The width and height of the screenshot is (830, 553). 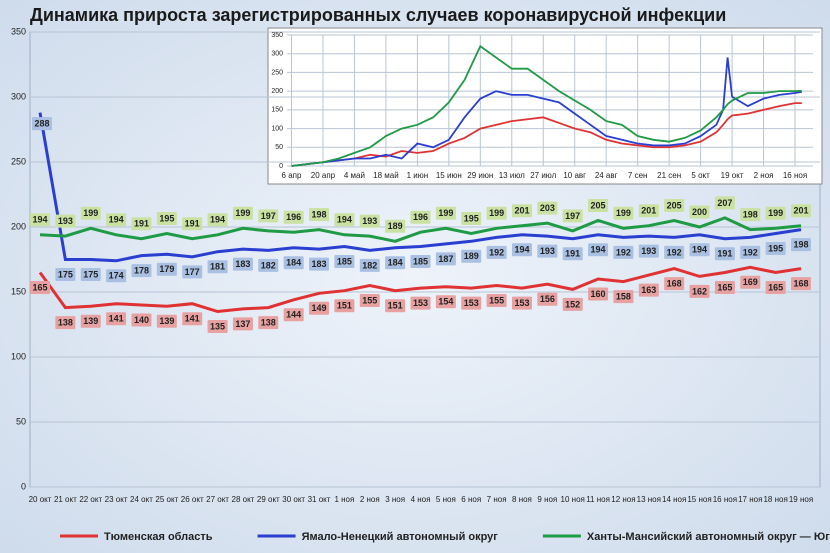 What do you see at coordinates (116, 499) in the screenshot?
I see `x-tick-label: 23 окт` at bounding box center [116, 499].